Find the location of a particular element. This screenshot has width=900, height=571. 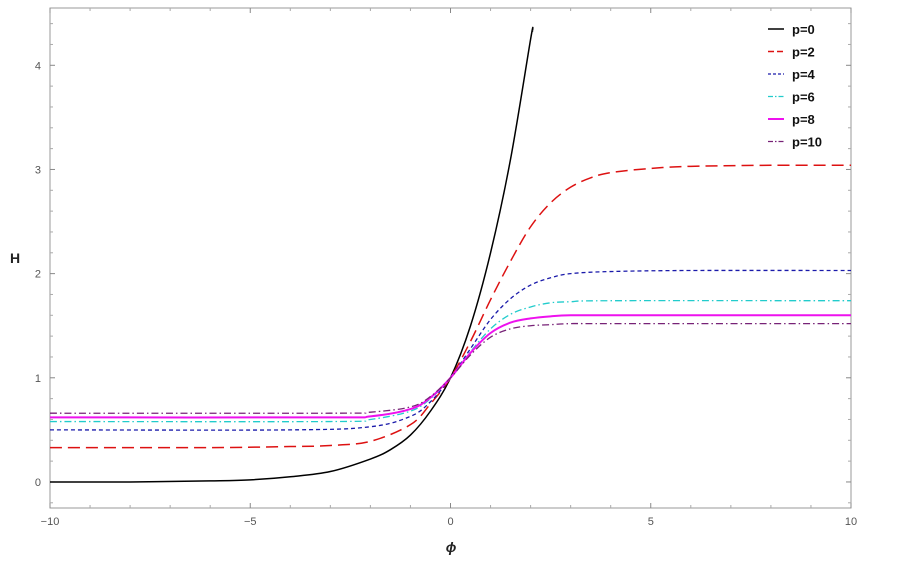

y-axis-title: H is located at coordinates (15, 258).